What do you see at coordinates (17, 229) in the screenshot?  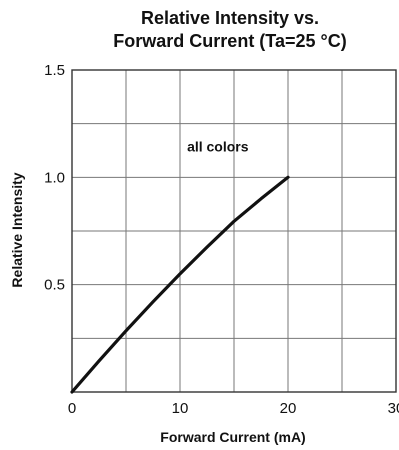 I see `y-axis-label: Relative Intensity` at bounding box center [17, 229].